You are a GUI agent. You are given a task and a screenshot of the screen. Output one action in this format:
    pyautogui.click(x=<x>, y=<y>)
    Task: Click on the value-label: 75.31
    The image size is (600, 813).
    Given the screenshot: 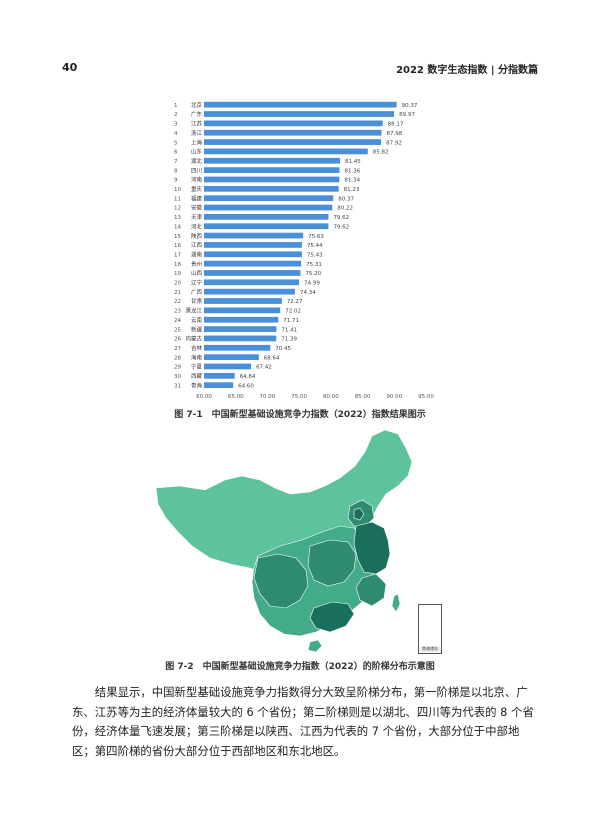 What is the action you would take?
    pyautogui.click(x=314, y=265)
    